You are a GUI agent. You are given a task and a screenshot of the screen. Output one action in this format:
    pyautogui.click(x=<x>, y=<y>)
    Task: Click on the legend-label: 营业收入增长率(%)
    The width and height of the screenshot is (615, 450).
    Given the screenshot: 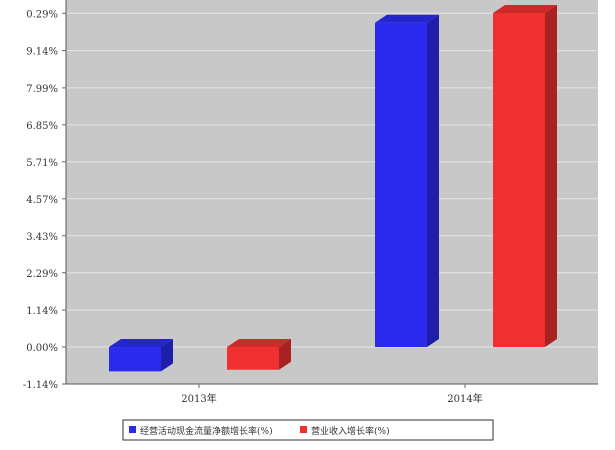 What is the action you would take?
    pyautogui.click(x=350, y=431)
    